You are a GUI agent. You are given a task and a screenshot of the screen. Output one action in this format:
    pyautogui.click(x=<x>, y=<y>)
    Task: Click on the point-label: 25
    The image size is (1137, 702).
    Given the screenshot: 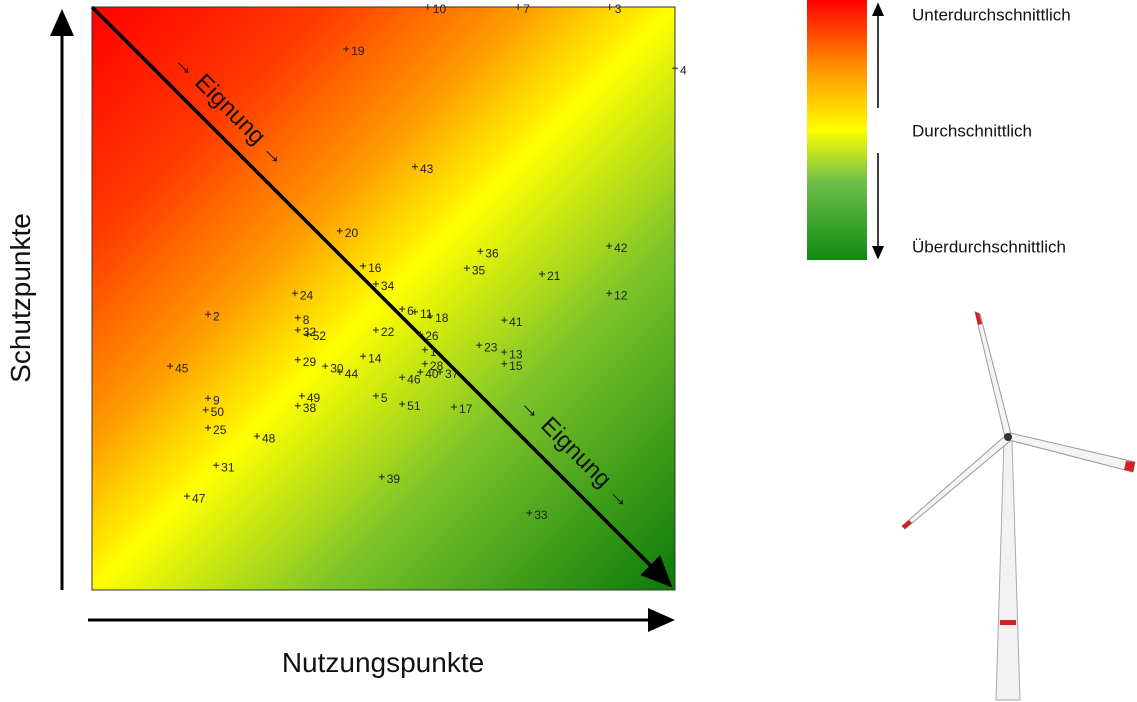 What is the action you would take?
    pyautogui.click(x=220, y=430)
    